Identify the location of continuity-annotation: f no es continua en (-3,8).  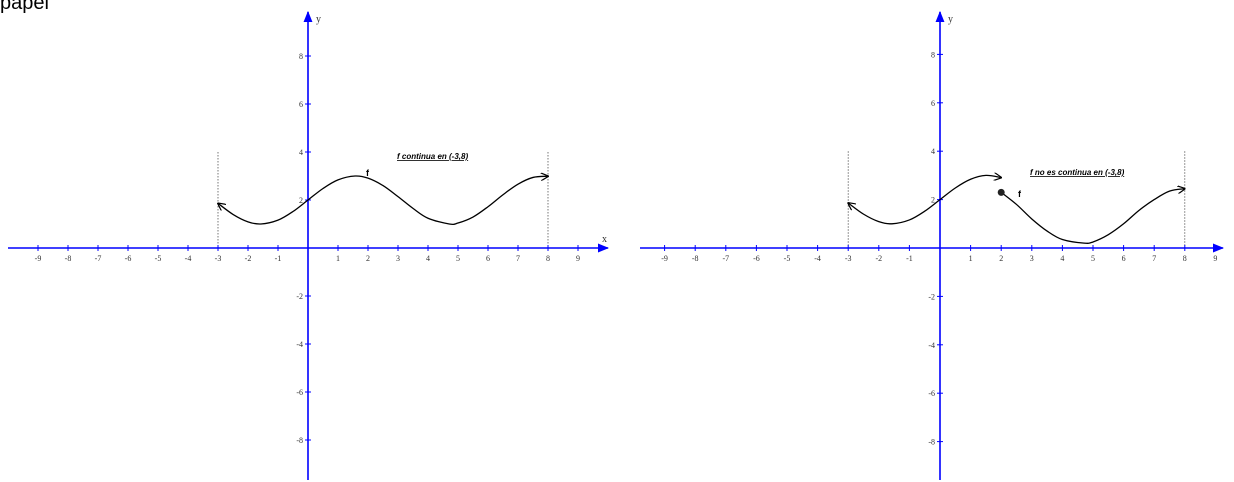
(1077, 172).